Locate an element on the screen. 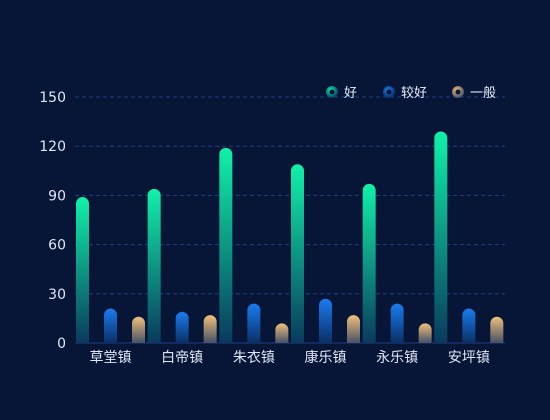 Image resolution: width=550 pixels, height=420 pixels. y-axis: 0 30 60 90 120 150 is located at coordinates (52, 221).